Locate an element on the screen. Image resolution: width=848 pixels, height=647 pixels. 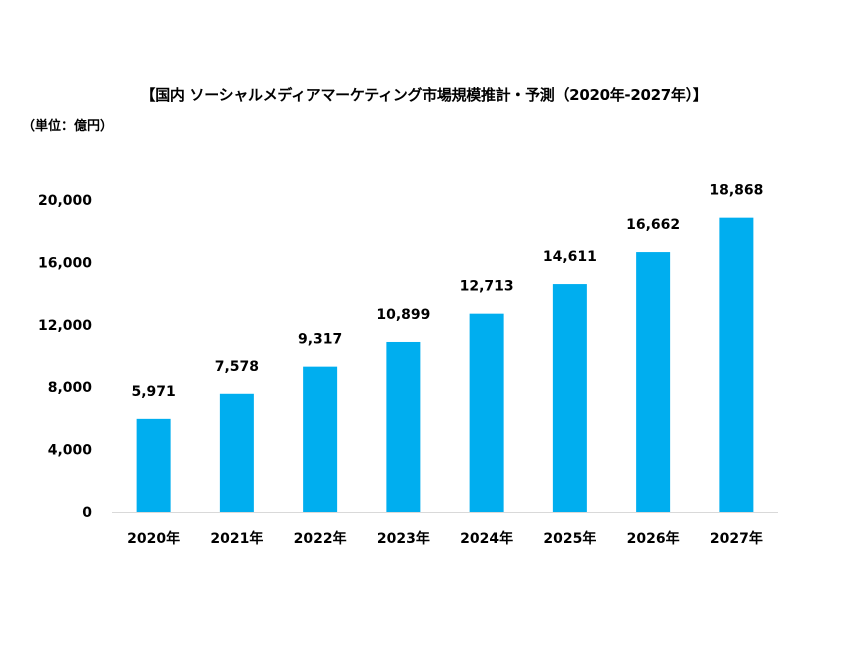
y-tick-label: 0 is located at coordinates (87, 513).